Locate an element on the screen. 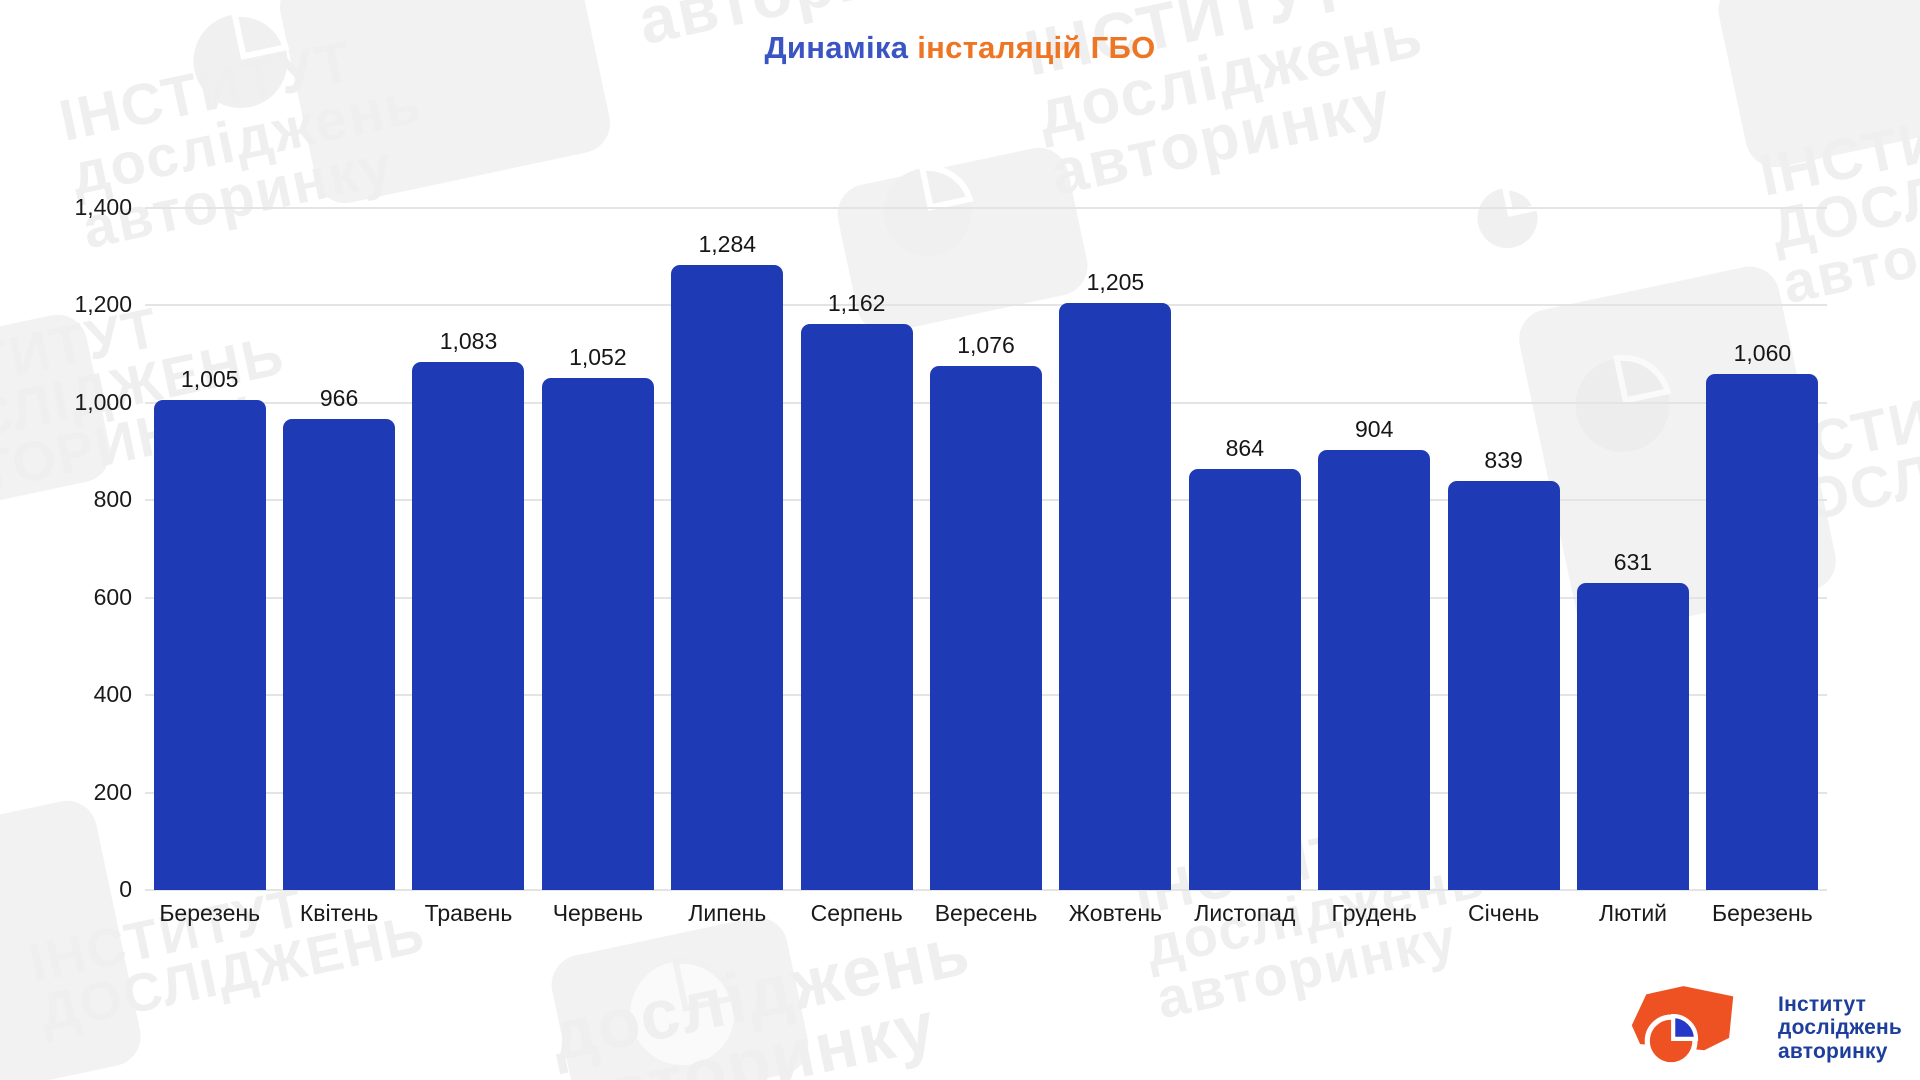  bar-value-label: 1,284 is located at coordinates (727, 243).